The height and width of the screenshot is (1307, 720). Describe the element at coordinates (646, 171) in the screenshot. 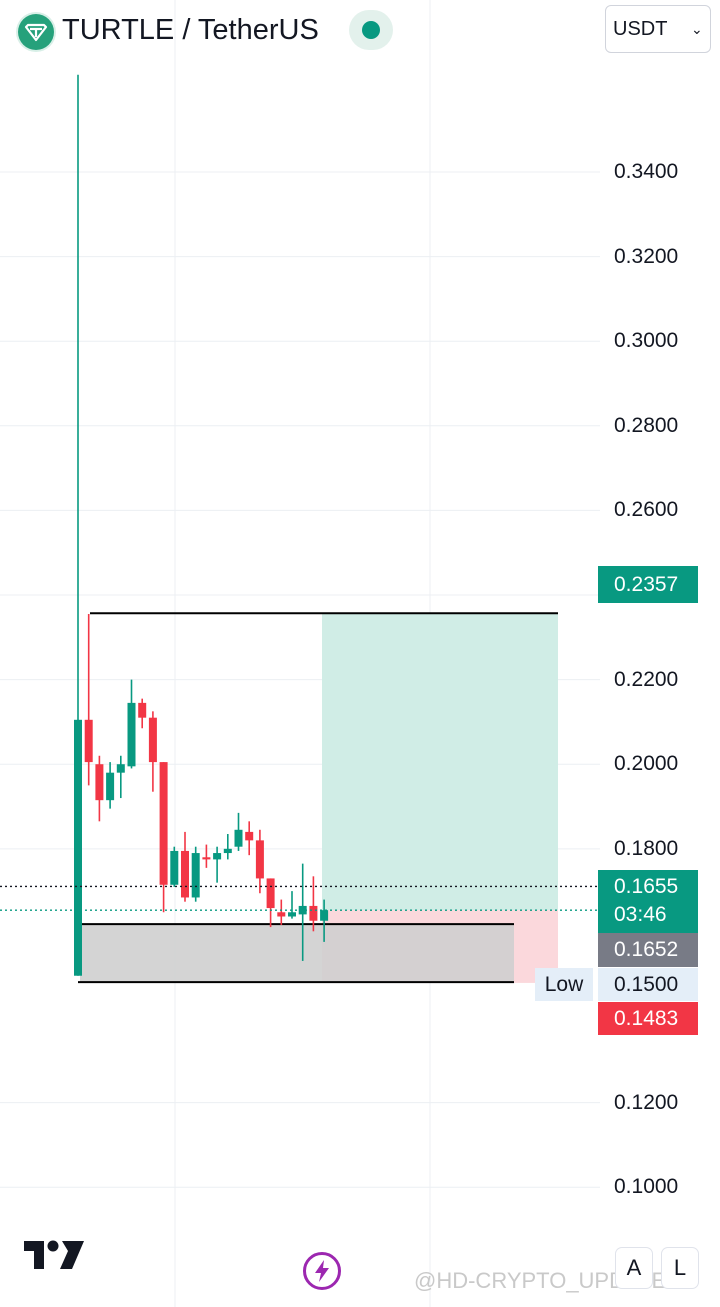

I see `price-axis-label: 0.3400` at that location.